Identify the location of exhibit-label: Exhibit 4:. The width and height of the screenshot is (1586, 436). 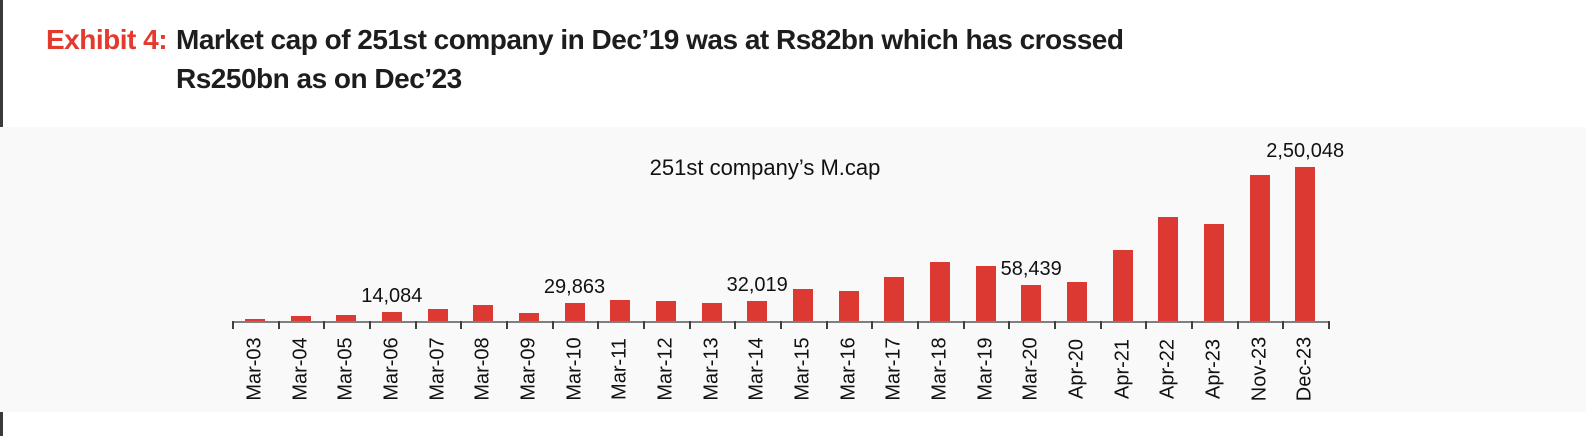
(107, 39).